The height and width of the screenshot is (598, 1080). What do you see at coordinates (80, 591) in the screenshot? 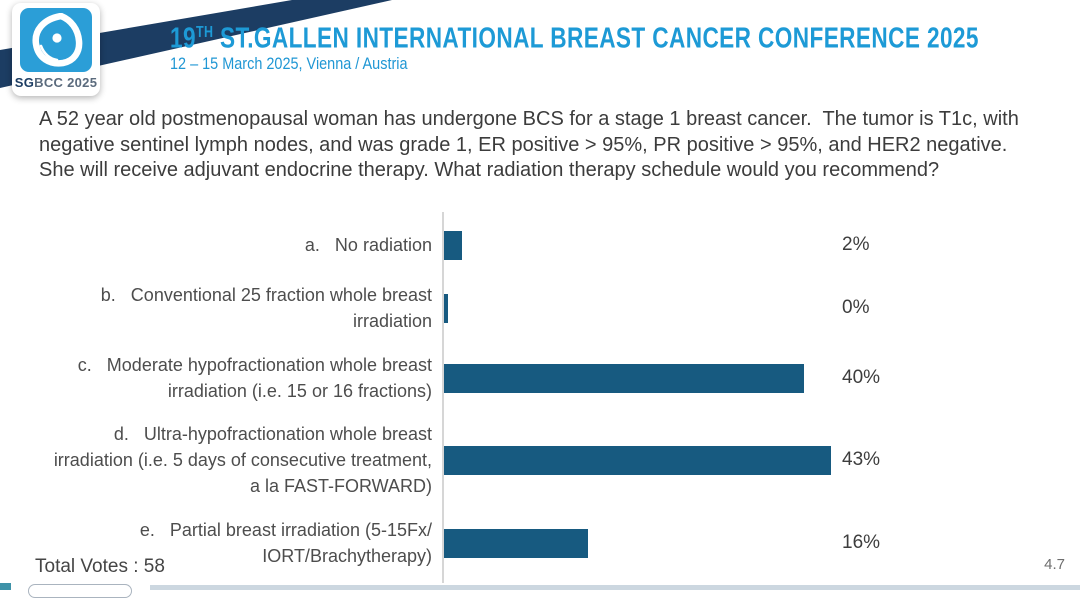
I see `cutoff-button` at bounding box center [80, 591].